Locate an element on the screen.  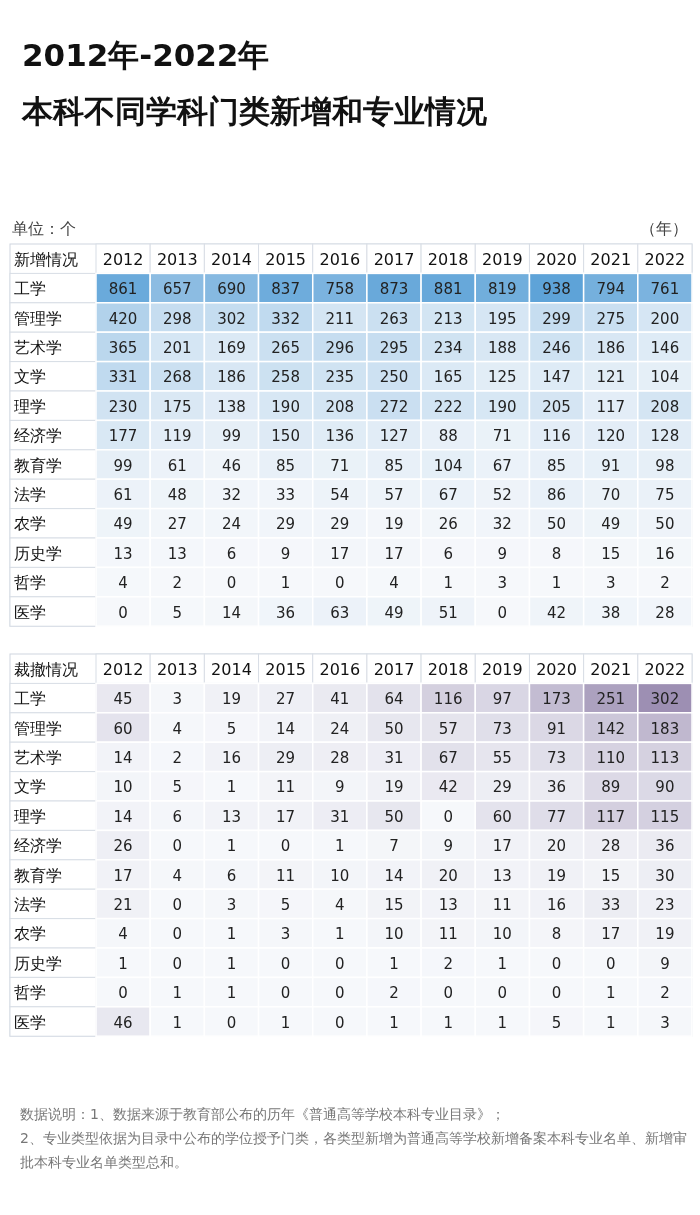
data-label: 28 is located at coordinates (340, 757).